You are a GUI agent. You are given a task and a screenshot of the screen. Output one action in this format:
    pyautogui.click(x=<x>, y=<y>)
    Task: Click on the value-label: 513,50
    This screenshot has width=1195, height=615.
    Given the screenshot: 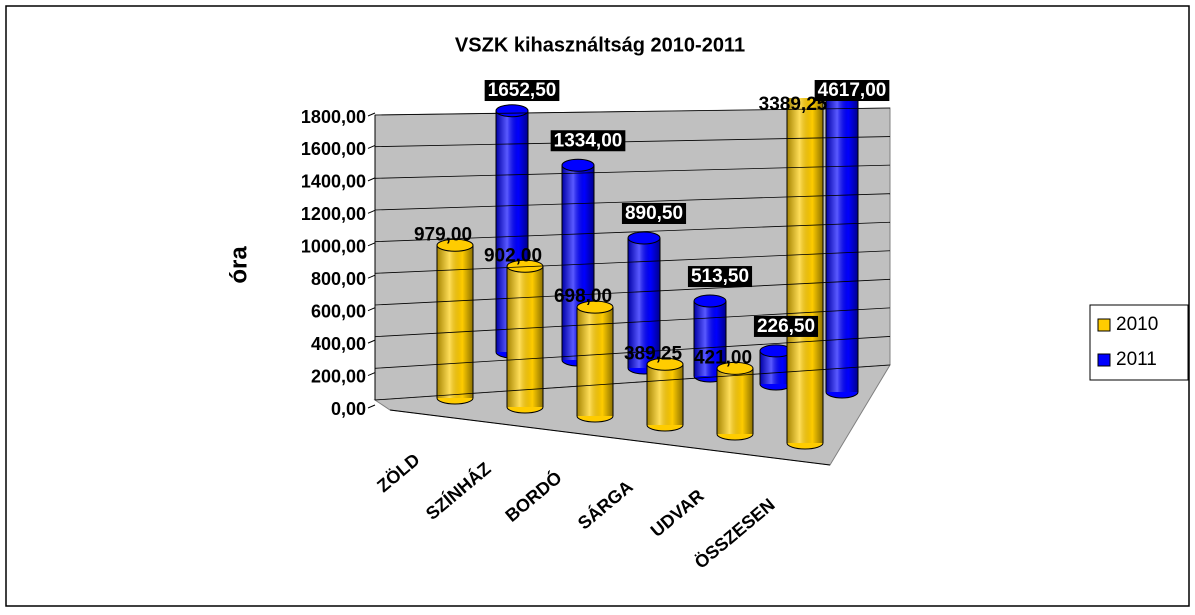 What is the action you would take?
    pyautogui.click(x=720, y=276)
    